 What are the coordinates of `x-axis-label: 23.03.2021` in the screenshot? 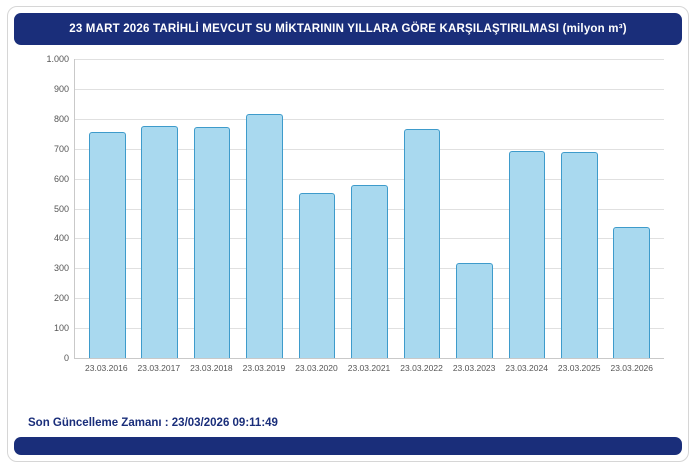 It's located at (369, 368).